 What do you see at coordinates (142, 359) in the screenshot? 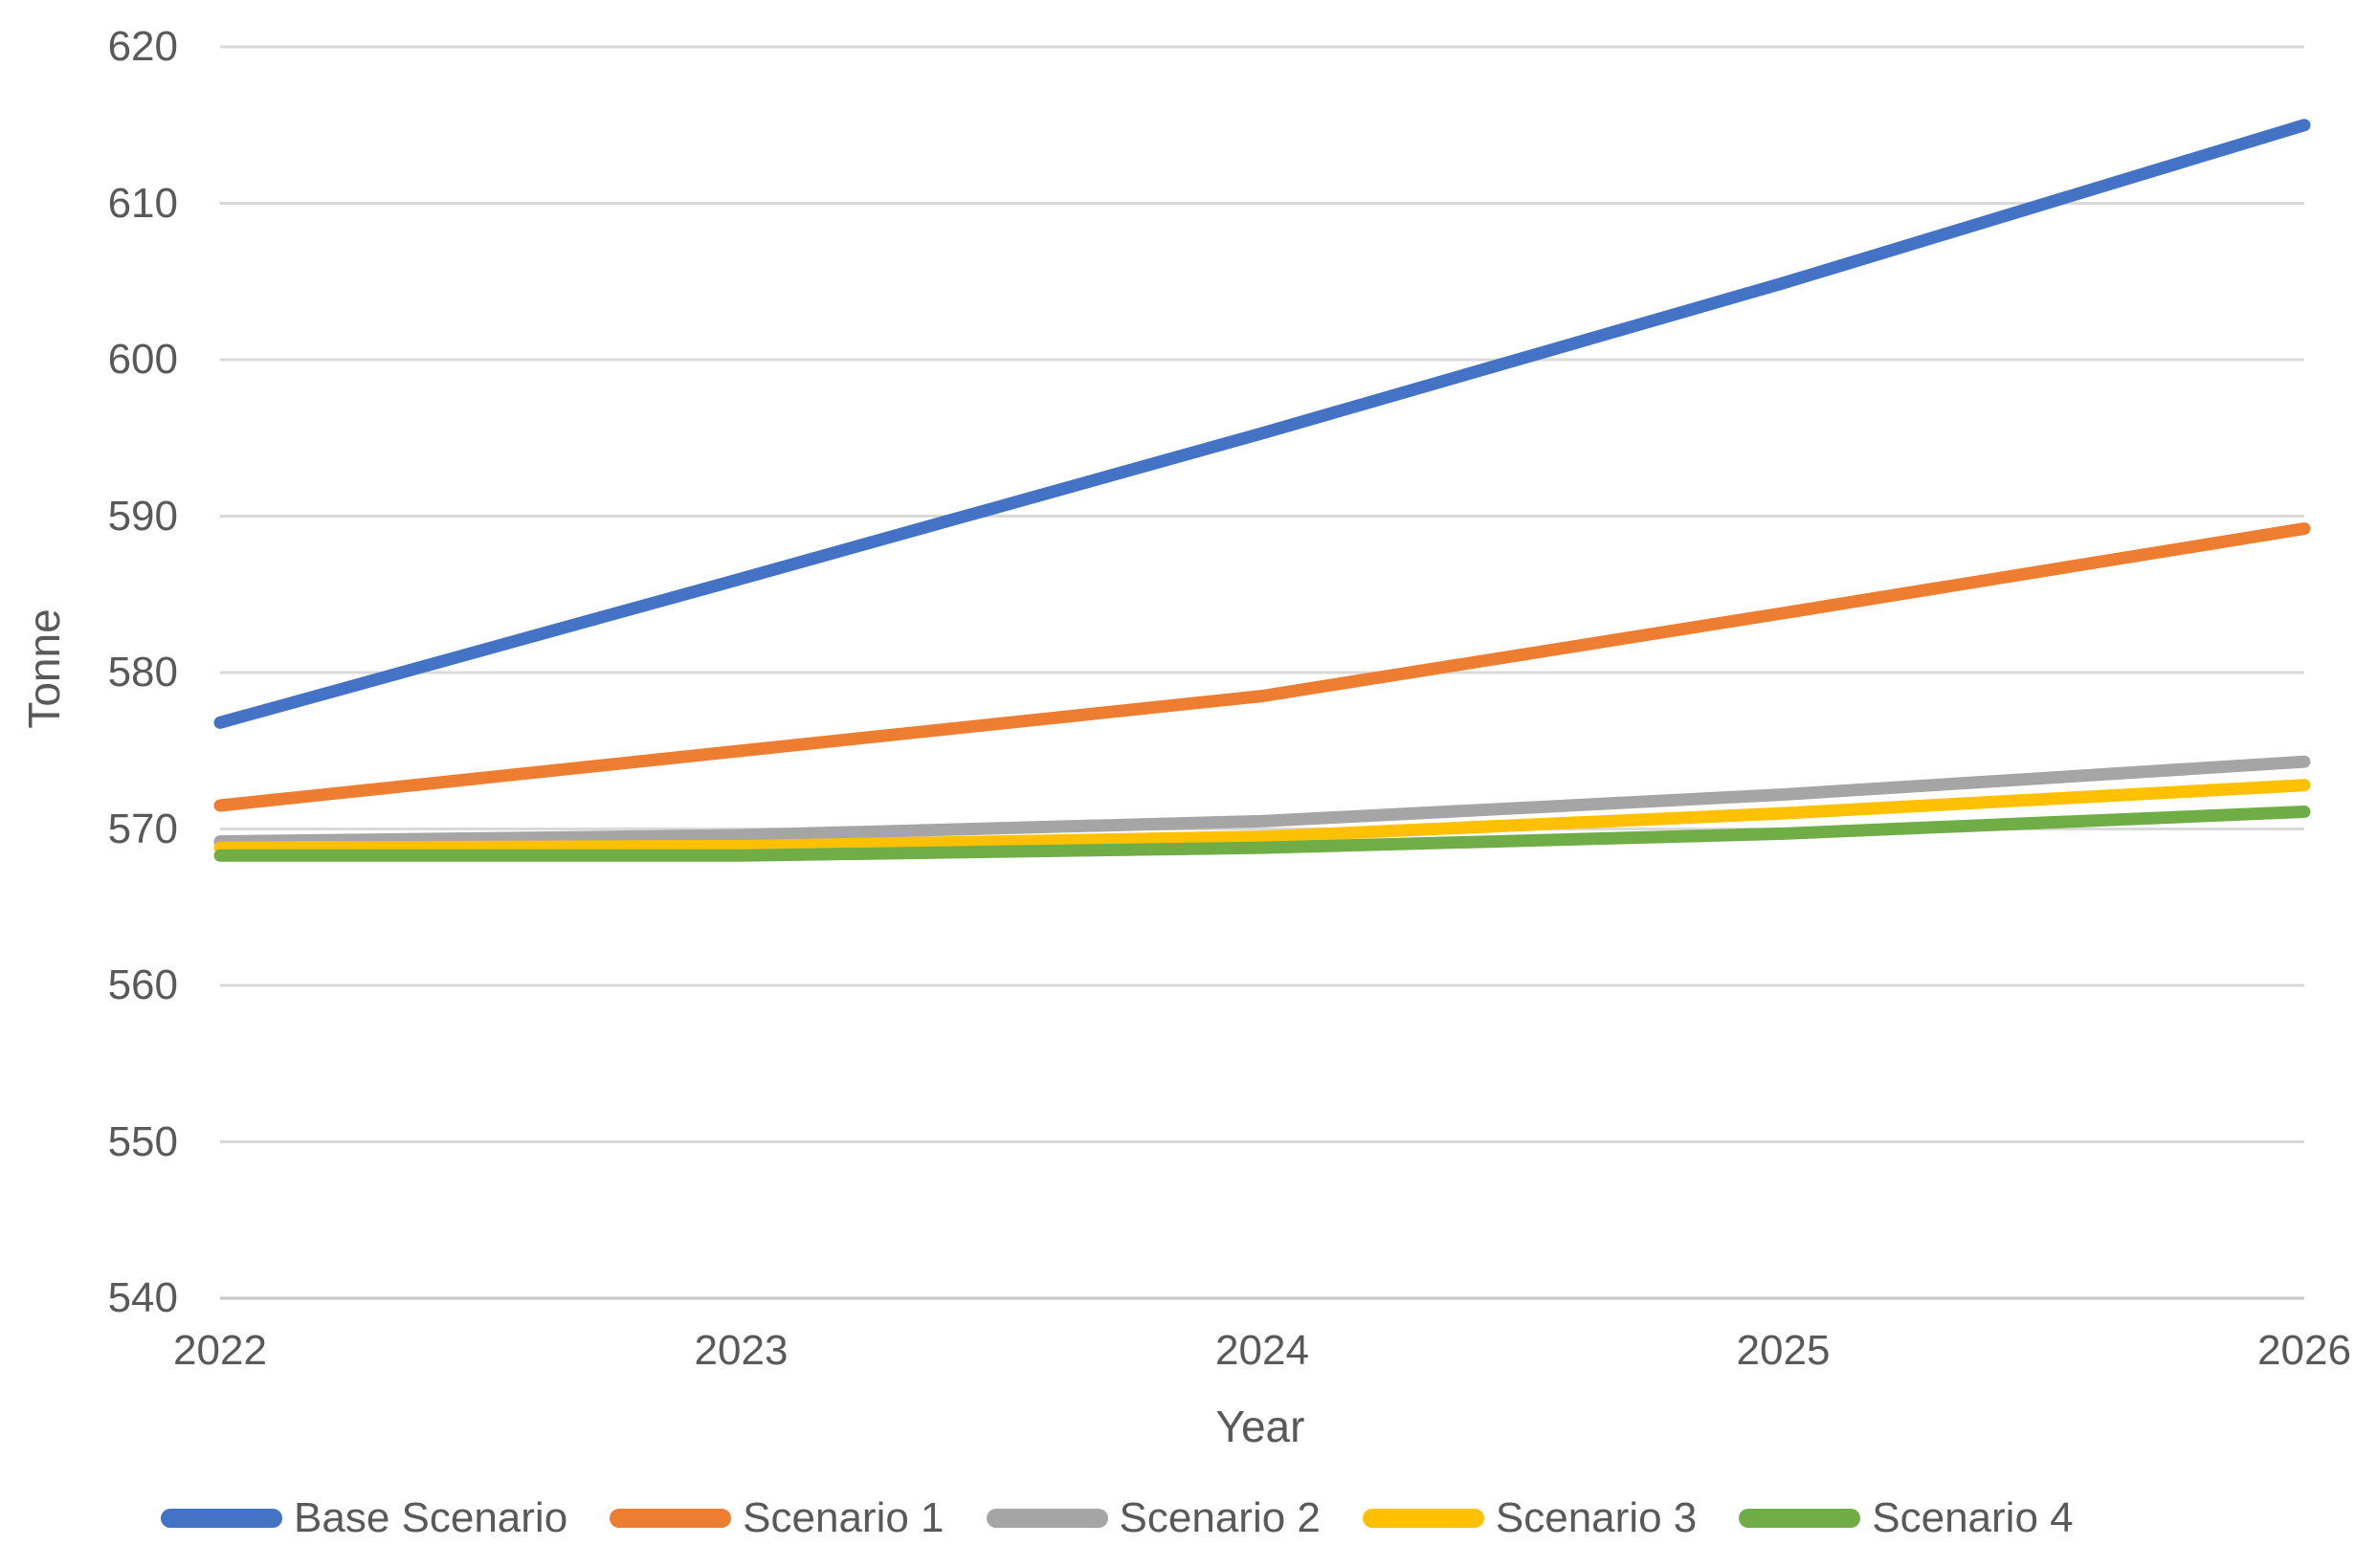
I see `y-tick-label-600: 600` at bounding box center [142, 359].